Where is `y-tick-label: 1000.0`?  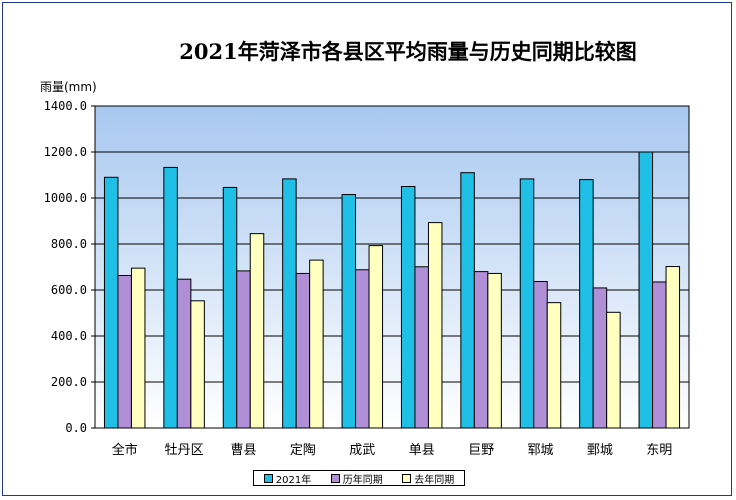 y-tick-label: 1000.0 is located at coordinates (65, 198).